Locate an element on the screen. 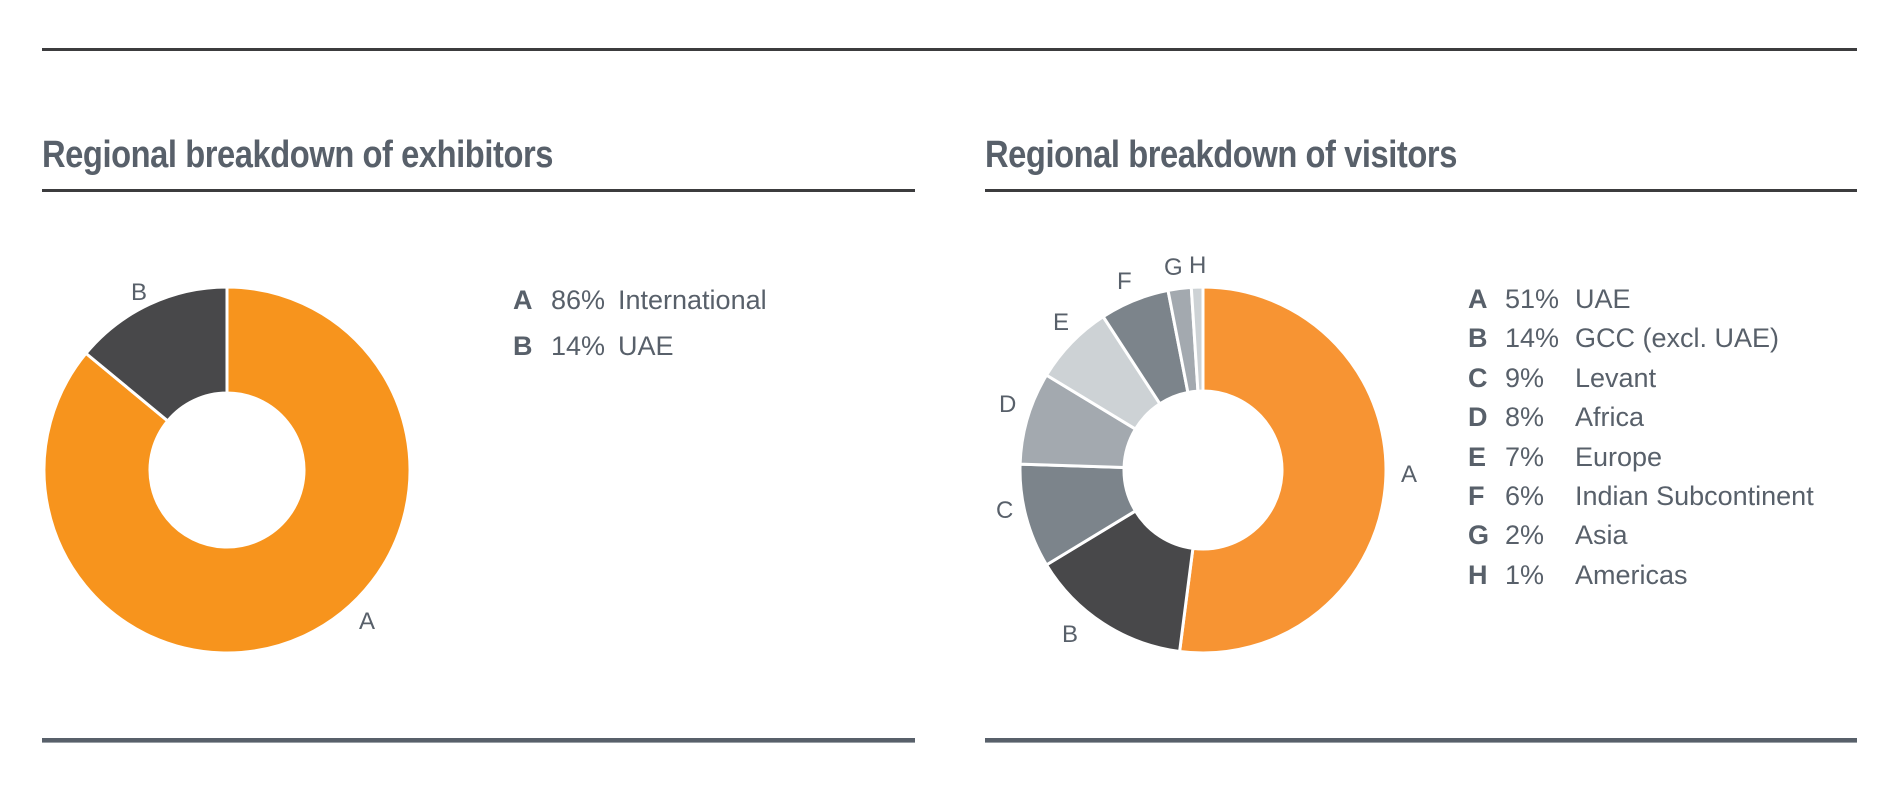 The width and height of the screenshot is (1900, 793). legend-key: E is located at coordinates (1477, 456).